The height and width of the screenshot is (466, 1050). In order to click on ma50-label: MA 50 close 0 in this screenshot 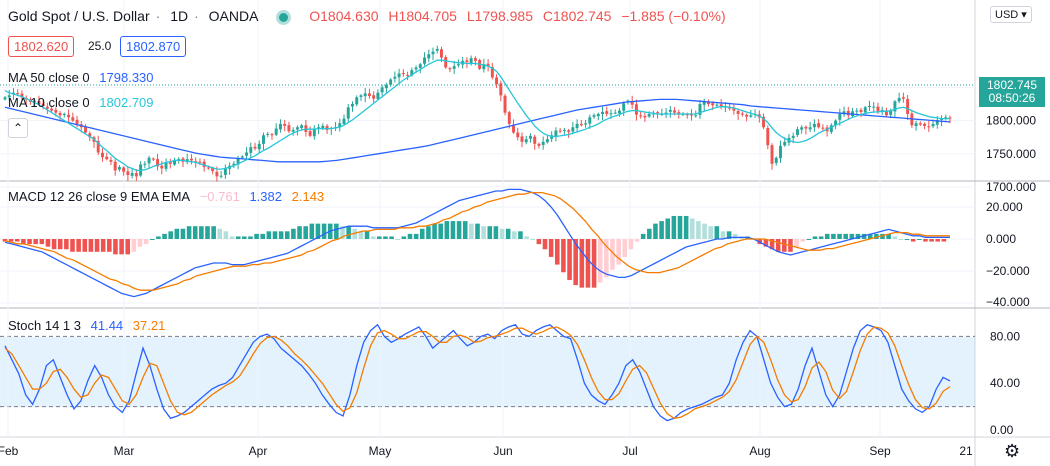, I will do `click(49, 77)`.